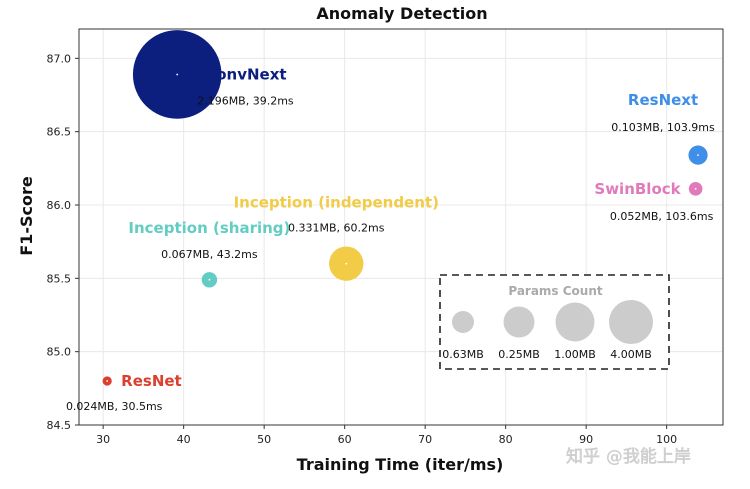 The width and height of the screenshot is (750, 489). What do you see at coordinates (463, 354) in the screenshot?
I see `legend-label: 0.63MB` at bounding box center [463, 354].